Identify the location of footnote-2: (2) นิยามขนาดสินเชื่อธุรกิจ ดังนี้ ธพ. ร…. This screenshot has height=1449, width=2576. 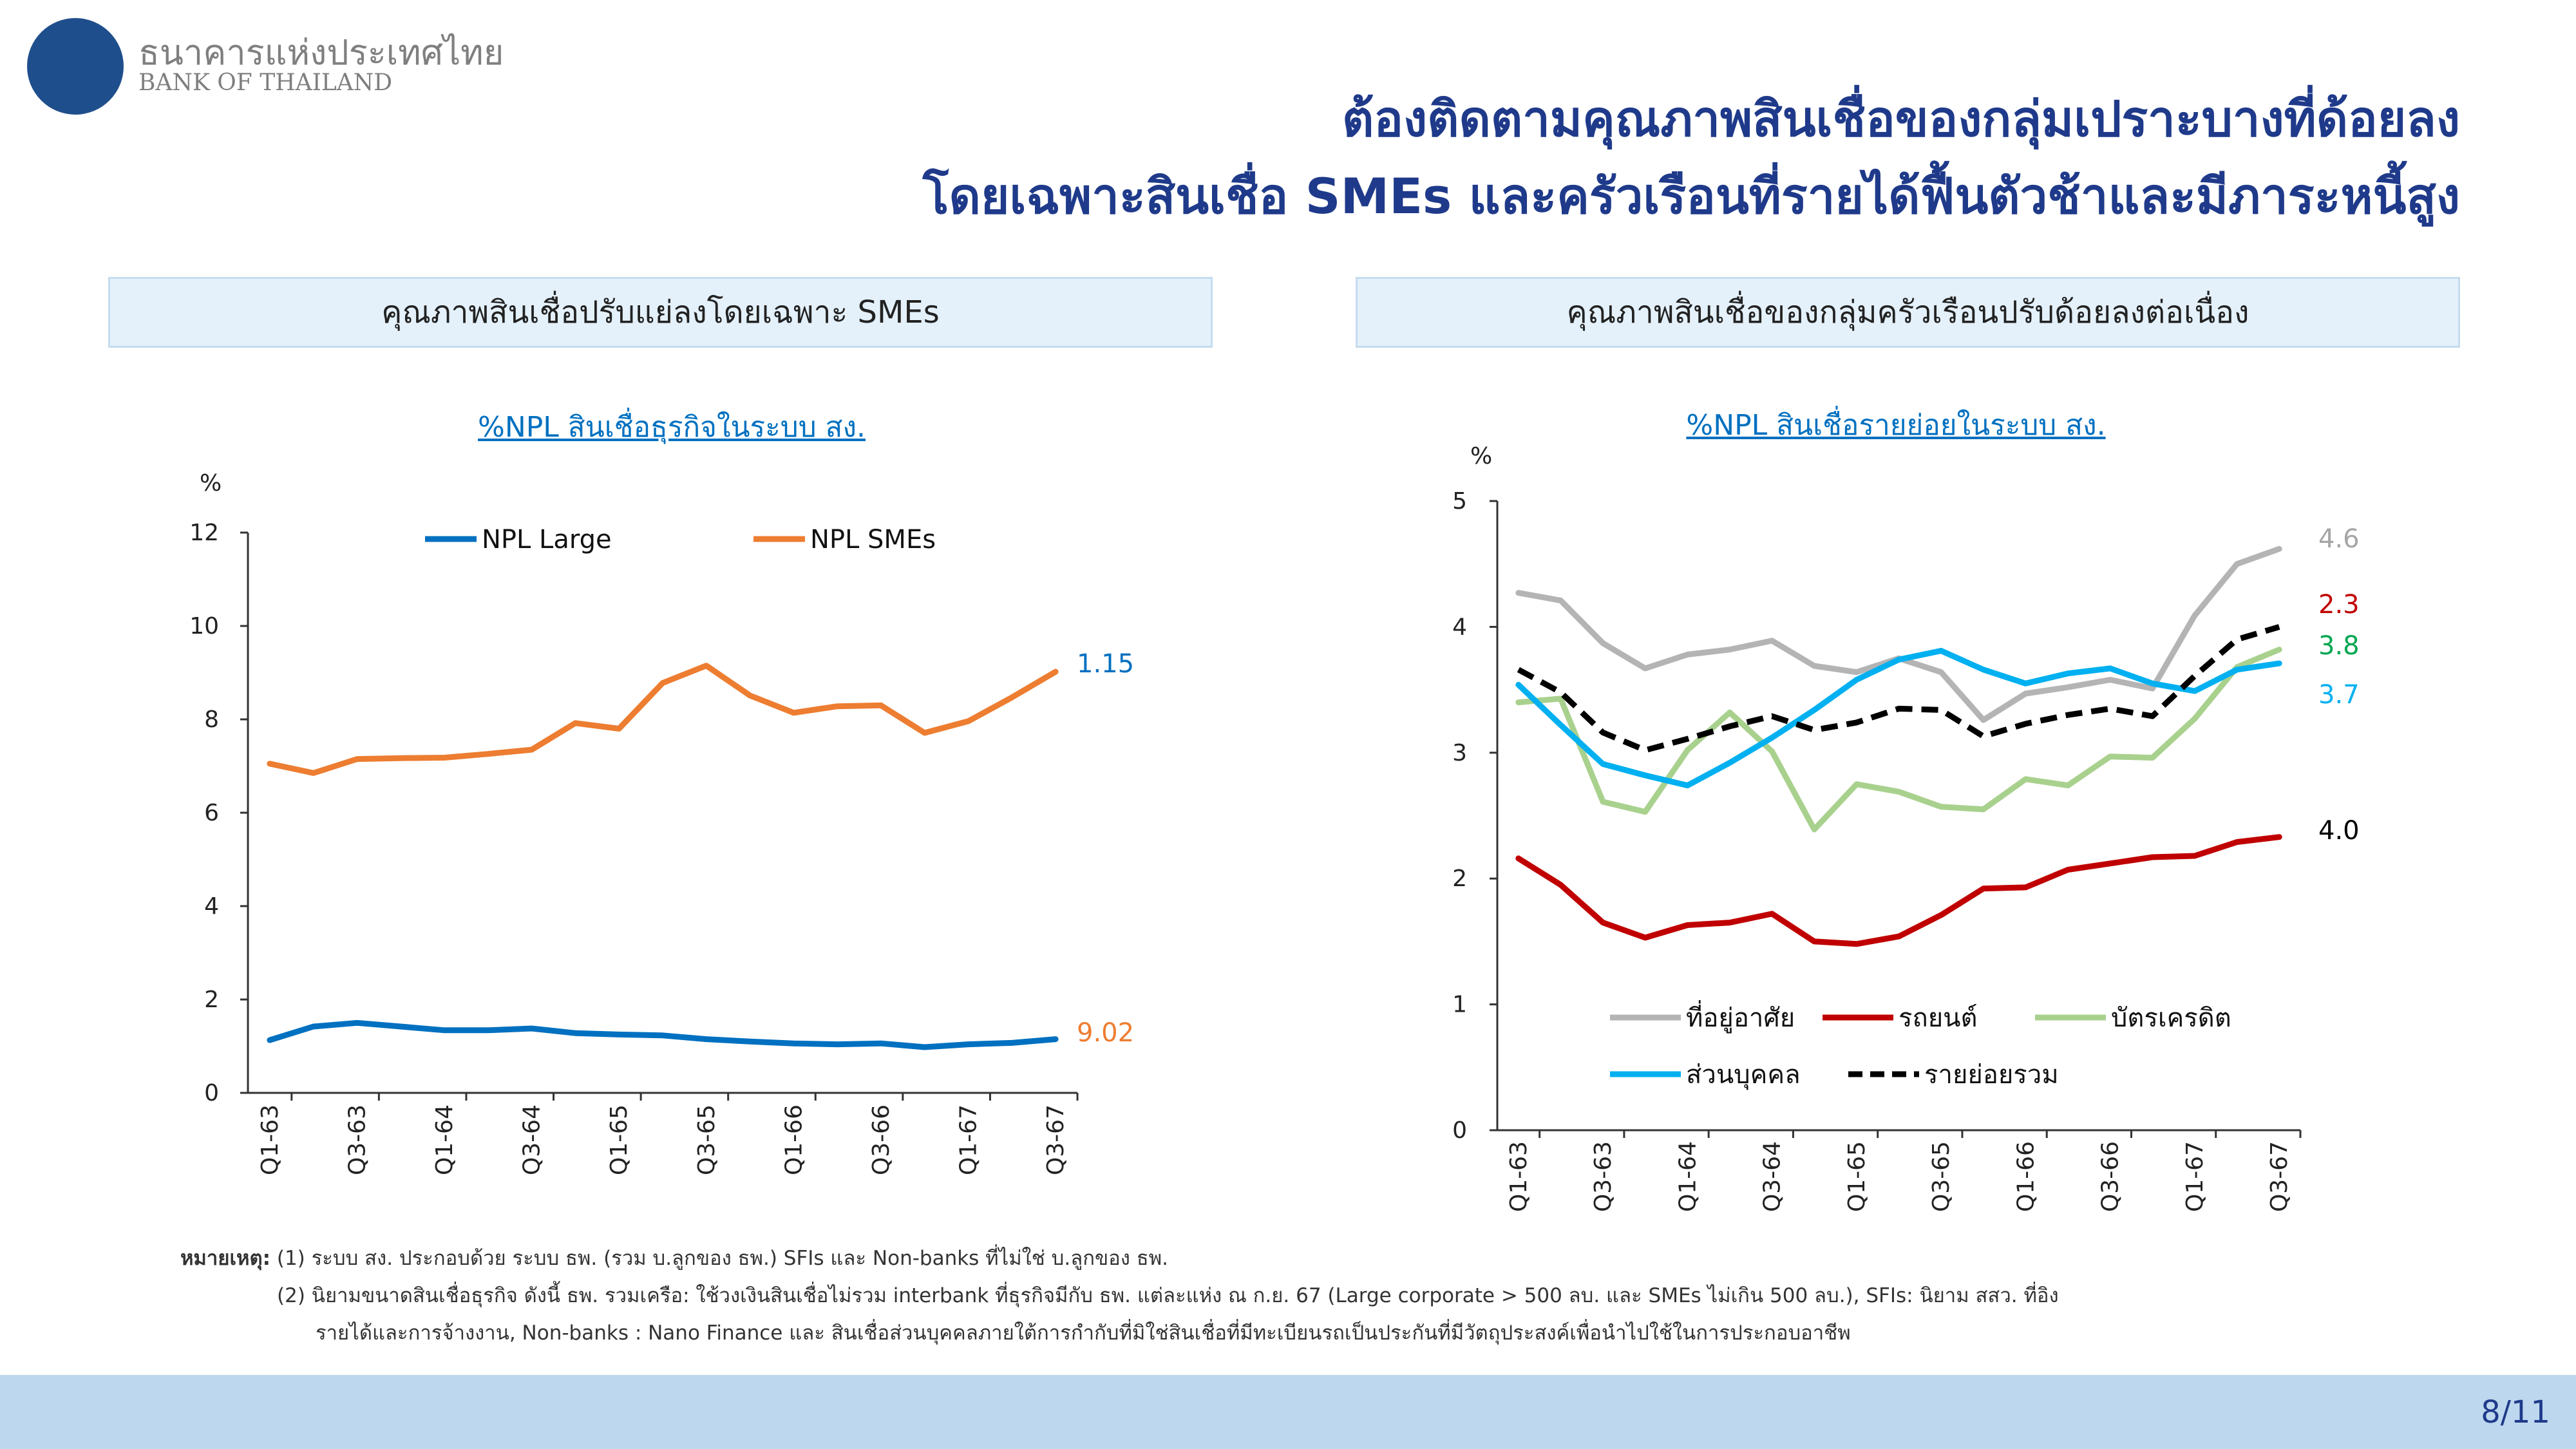
(1168, 1295).